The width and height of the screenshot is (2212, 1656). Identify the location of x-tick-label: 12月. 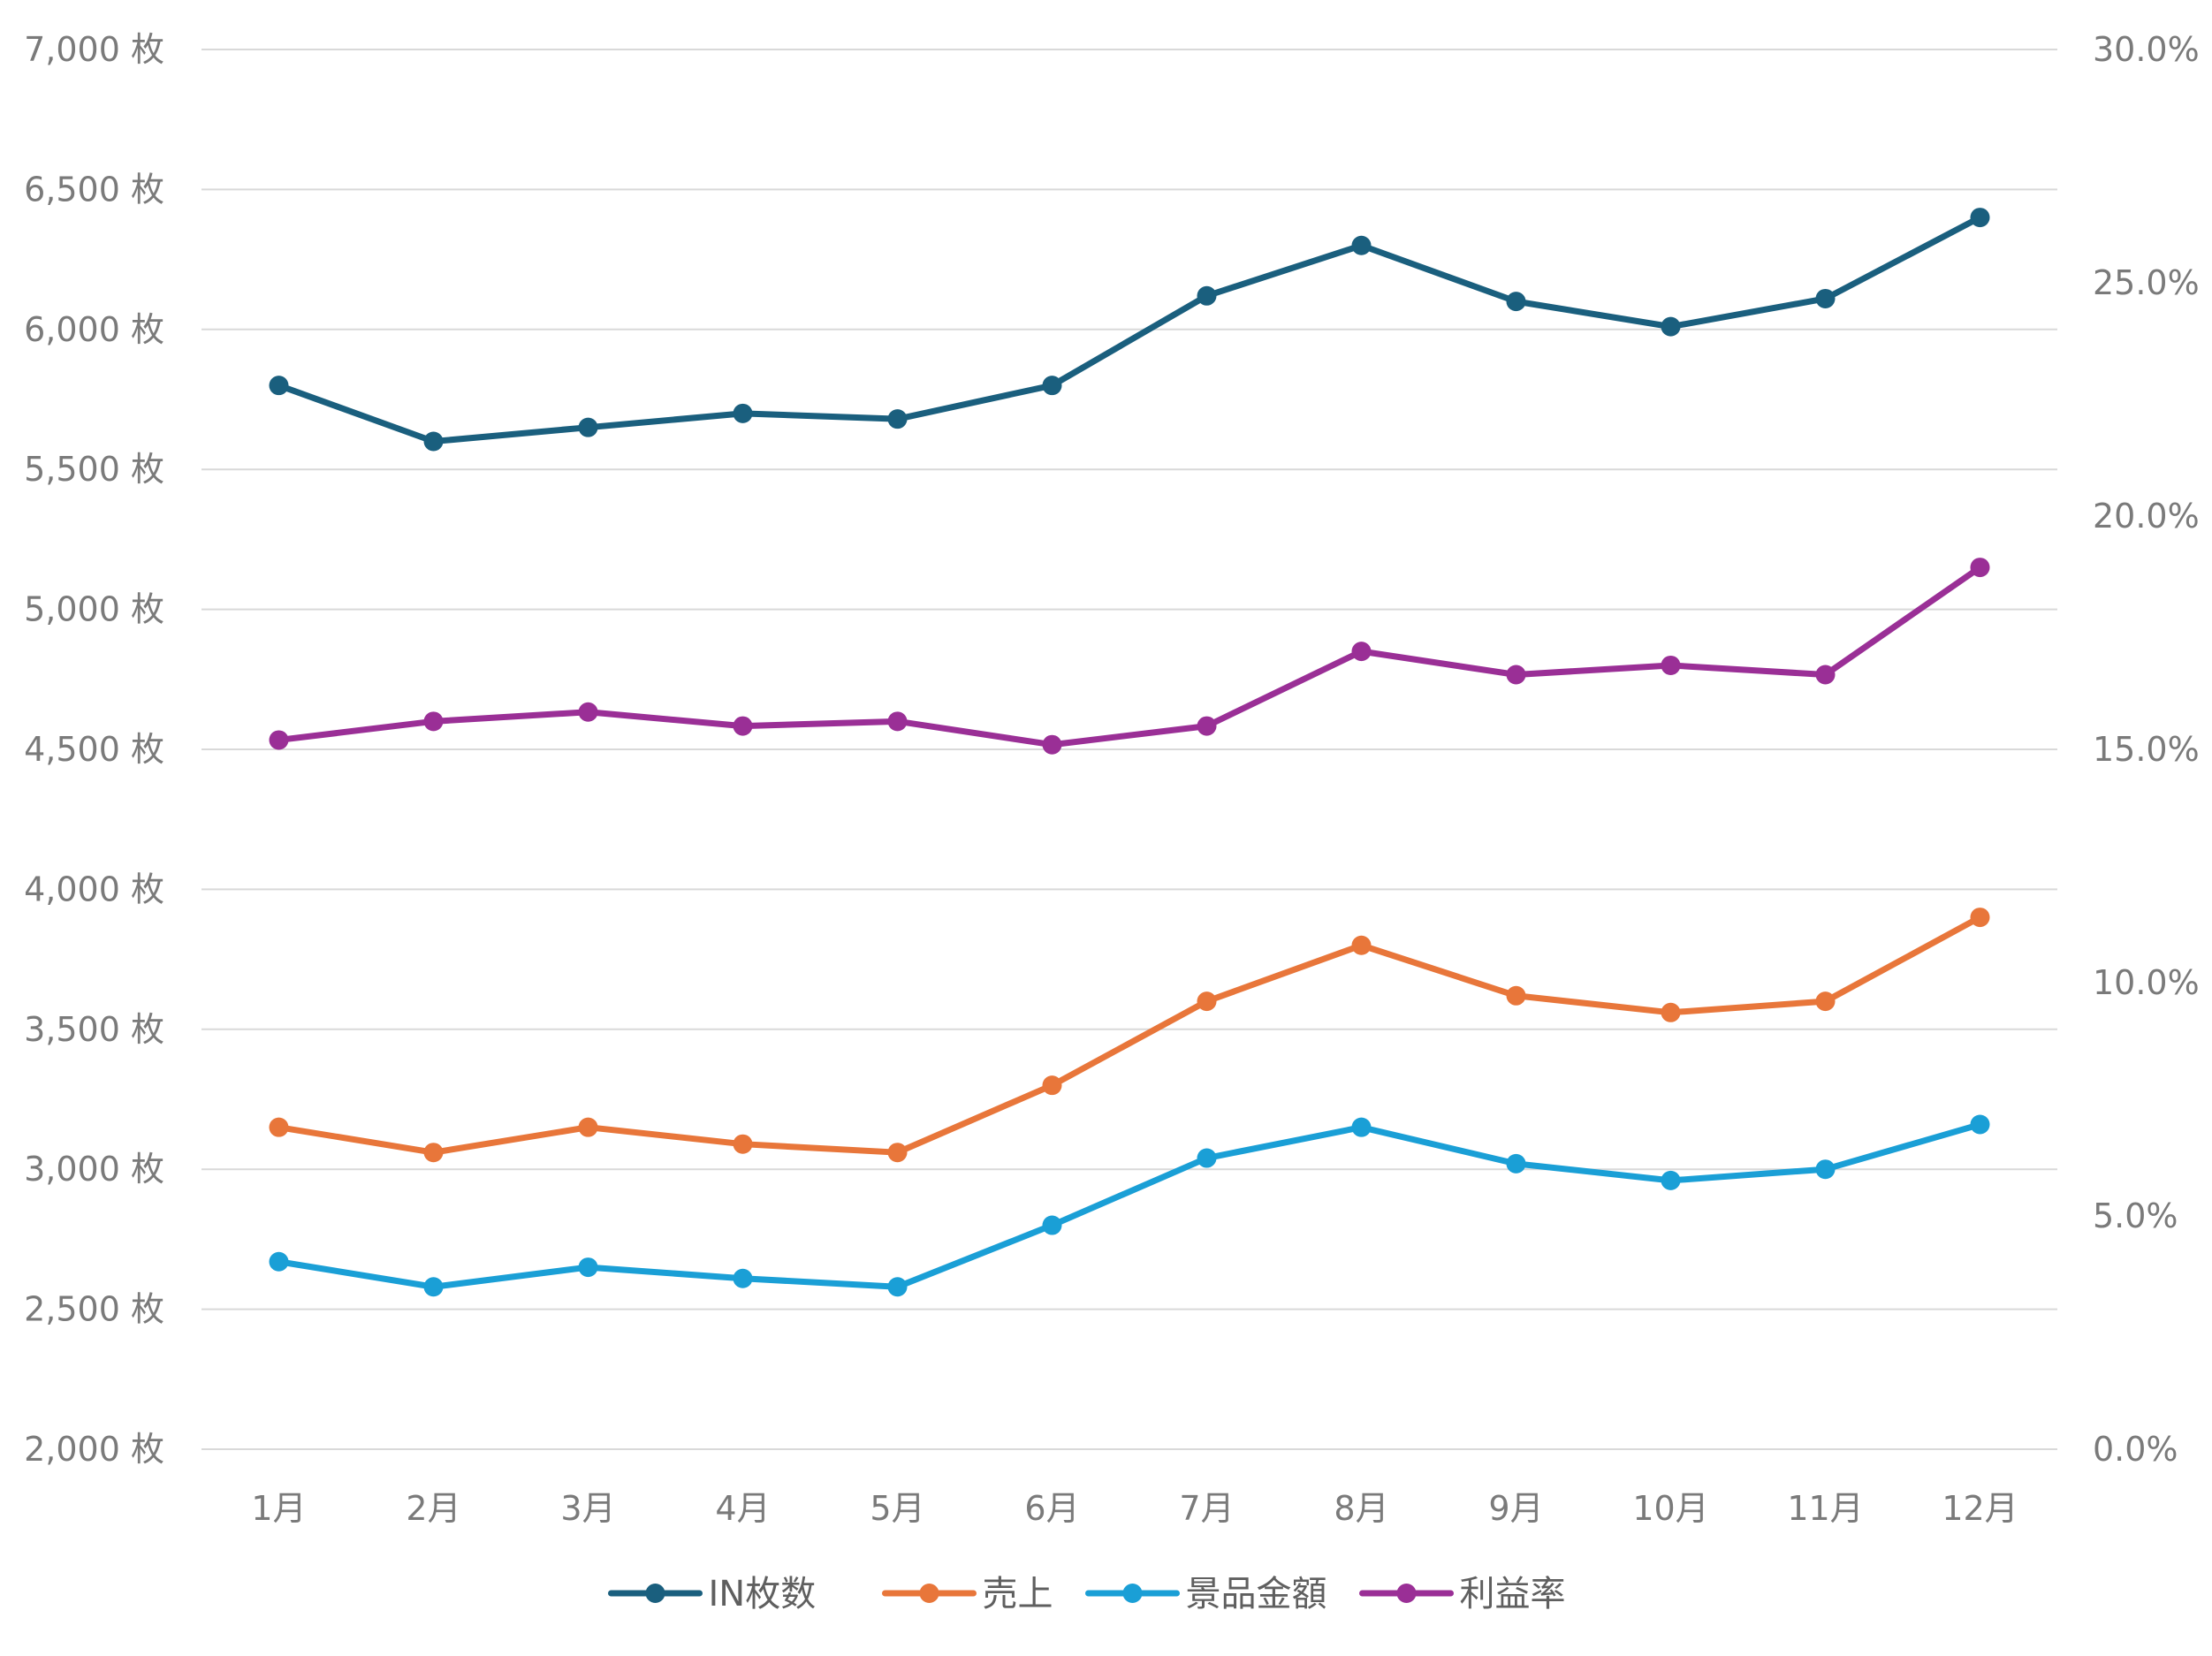
(1980, 1508).